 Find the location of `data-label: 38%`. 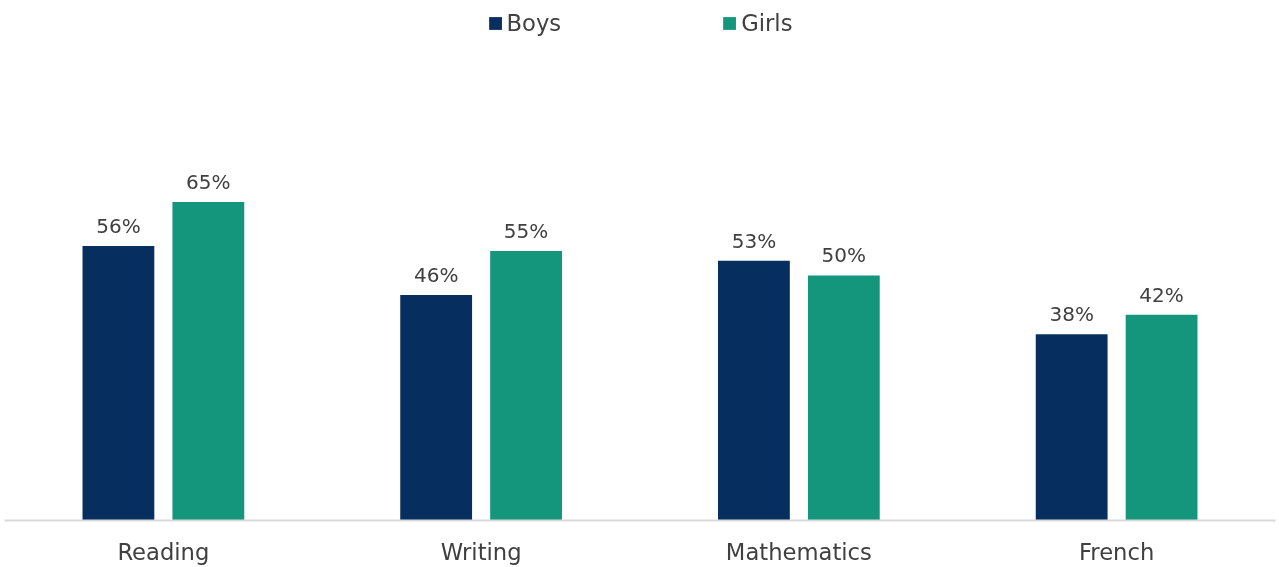

data-label: 38% is located at coordinates (1071, 314).